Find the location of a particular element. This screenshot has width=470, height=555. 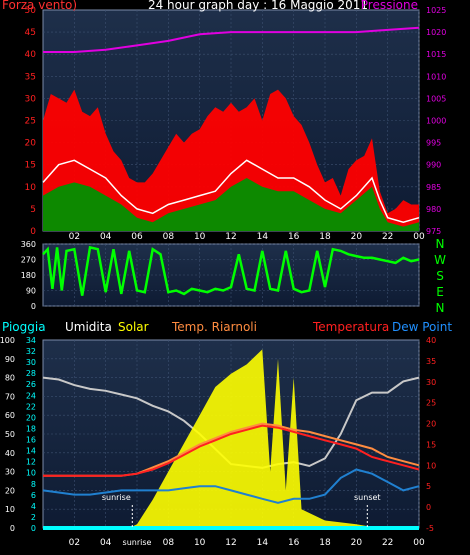

temperature-tick-label: 10 is located at coordinates (431, 465).